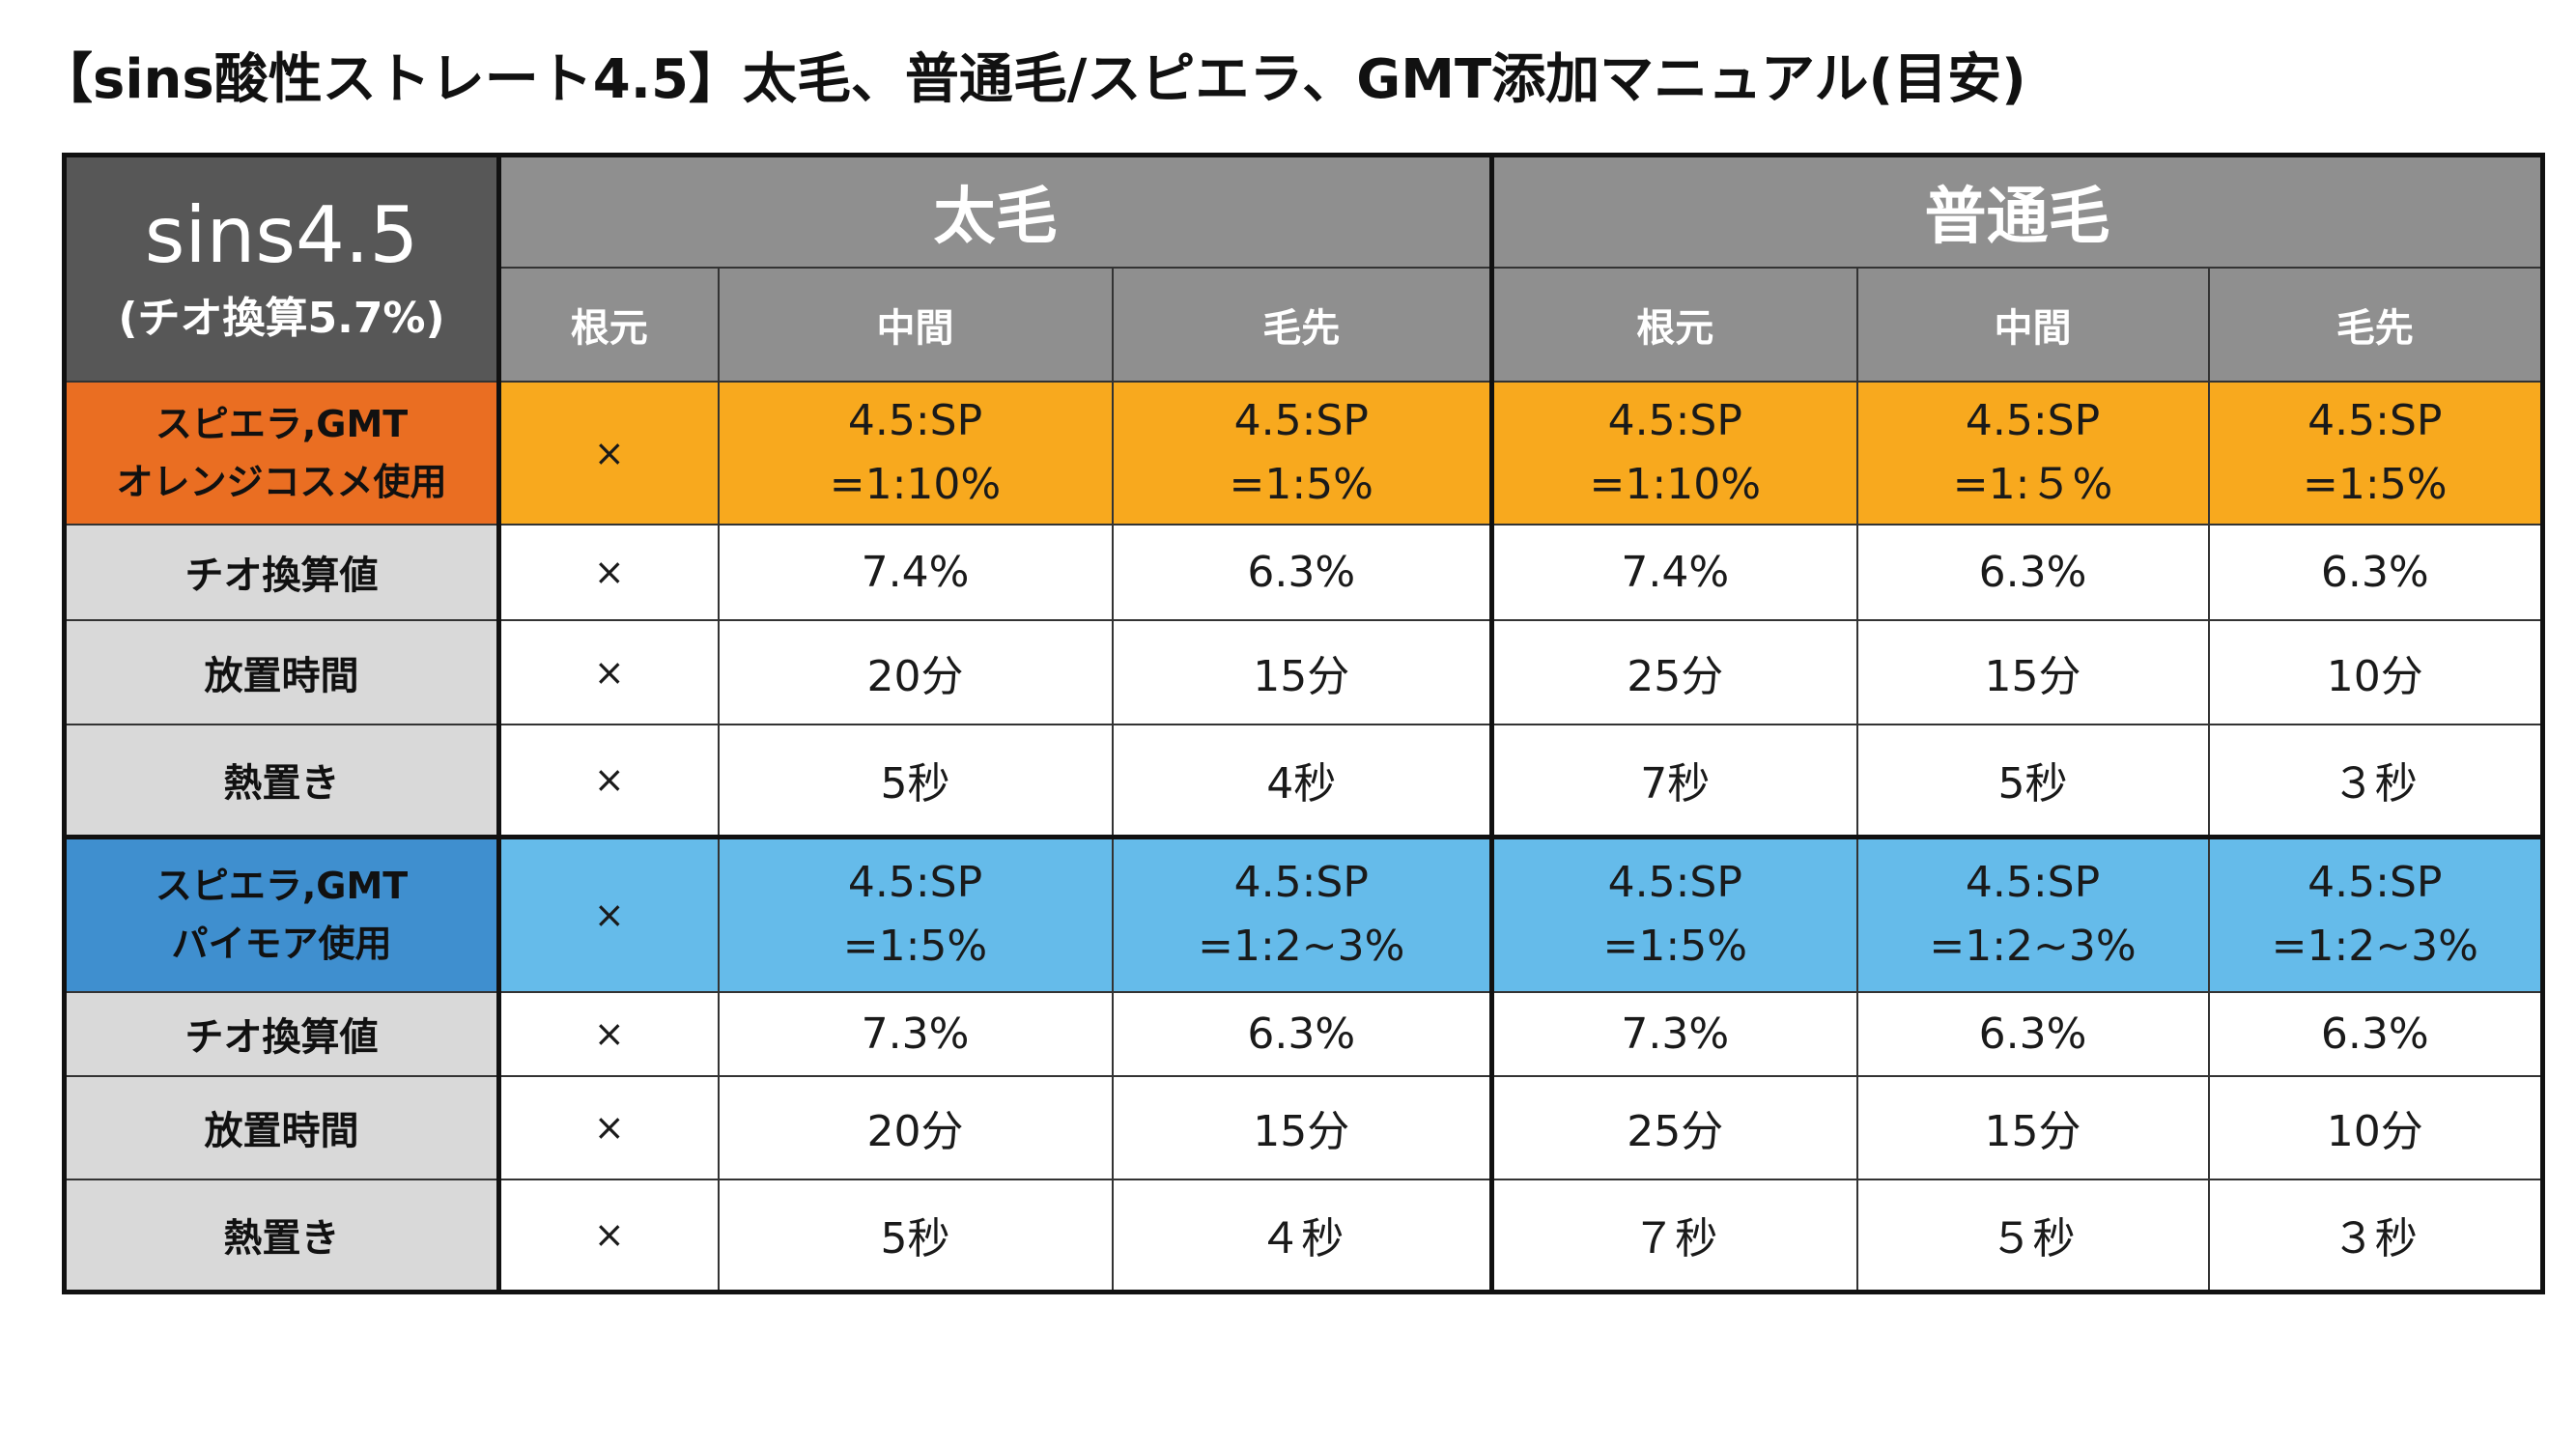 The image size is (2576, 1449). What do you see at coordinates (1303, 1236) in the screenshot?
I see `table-cell: ４秒` at bounding box center [1303, 1236].